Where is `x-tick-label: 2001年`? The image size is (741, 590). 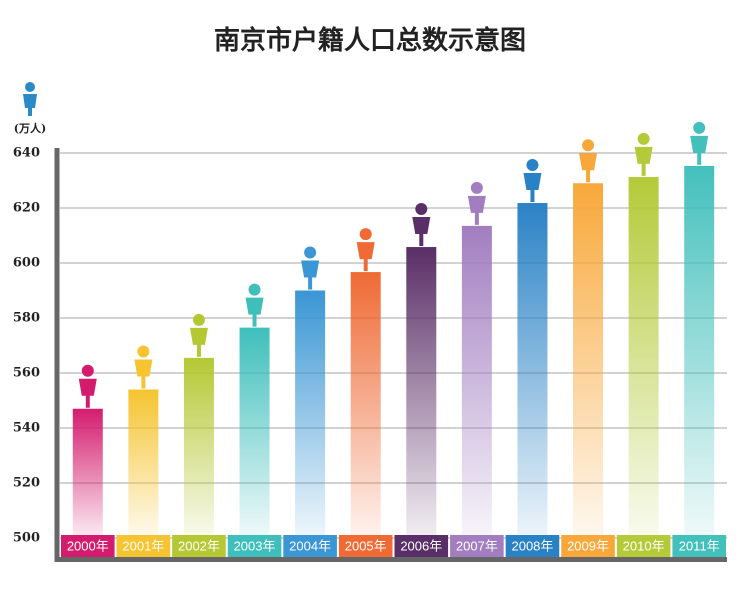
x-tick-label: 2001年 is located at coordinates (143, 545).